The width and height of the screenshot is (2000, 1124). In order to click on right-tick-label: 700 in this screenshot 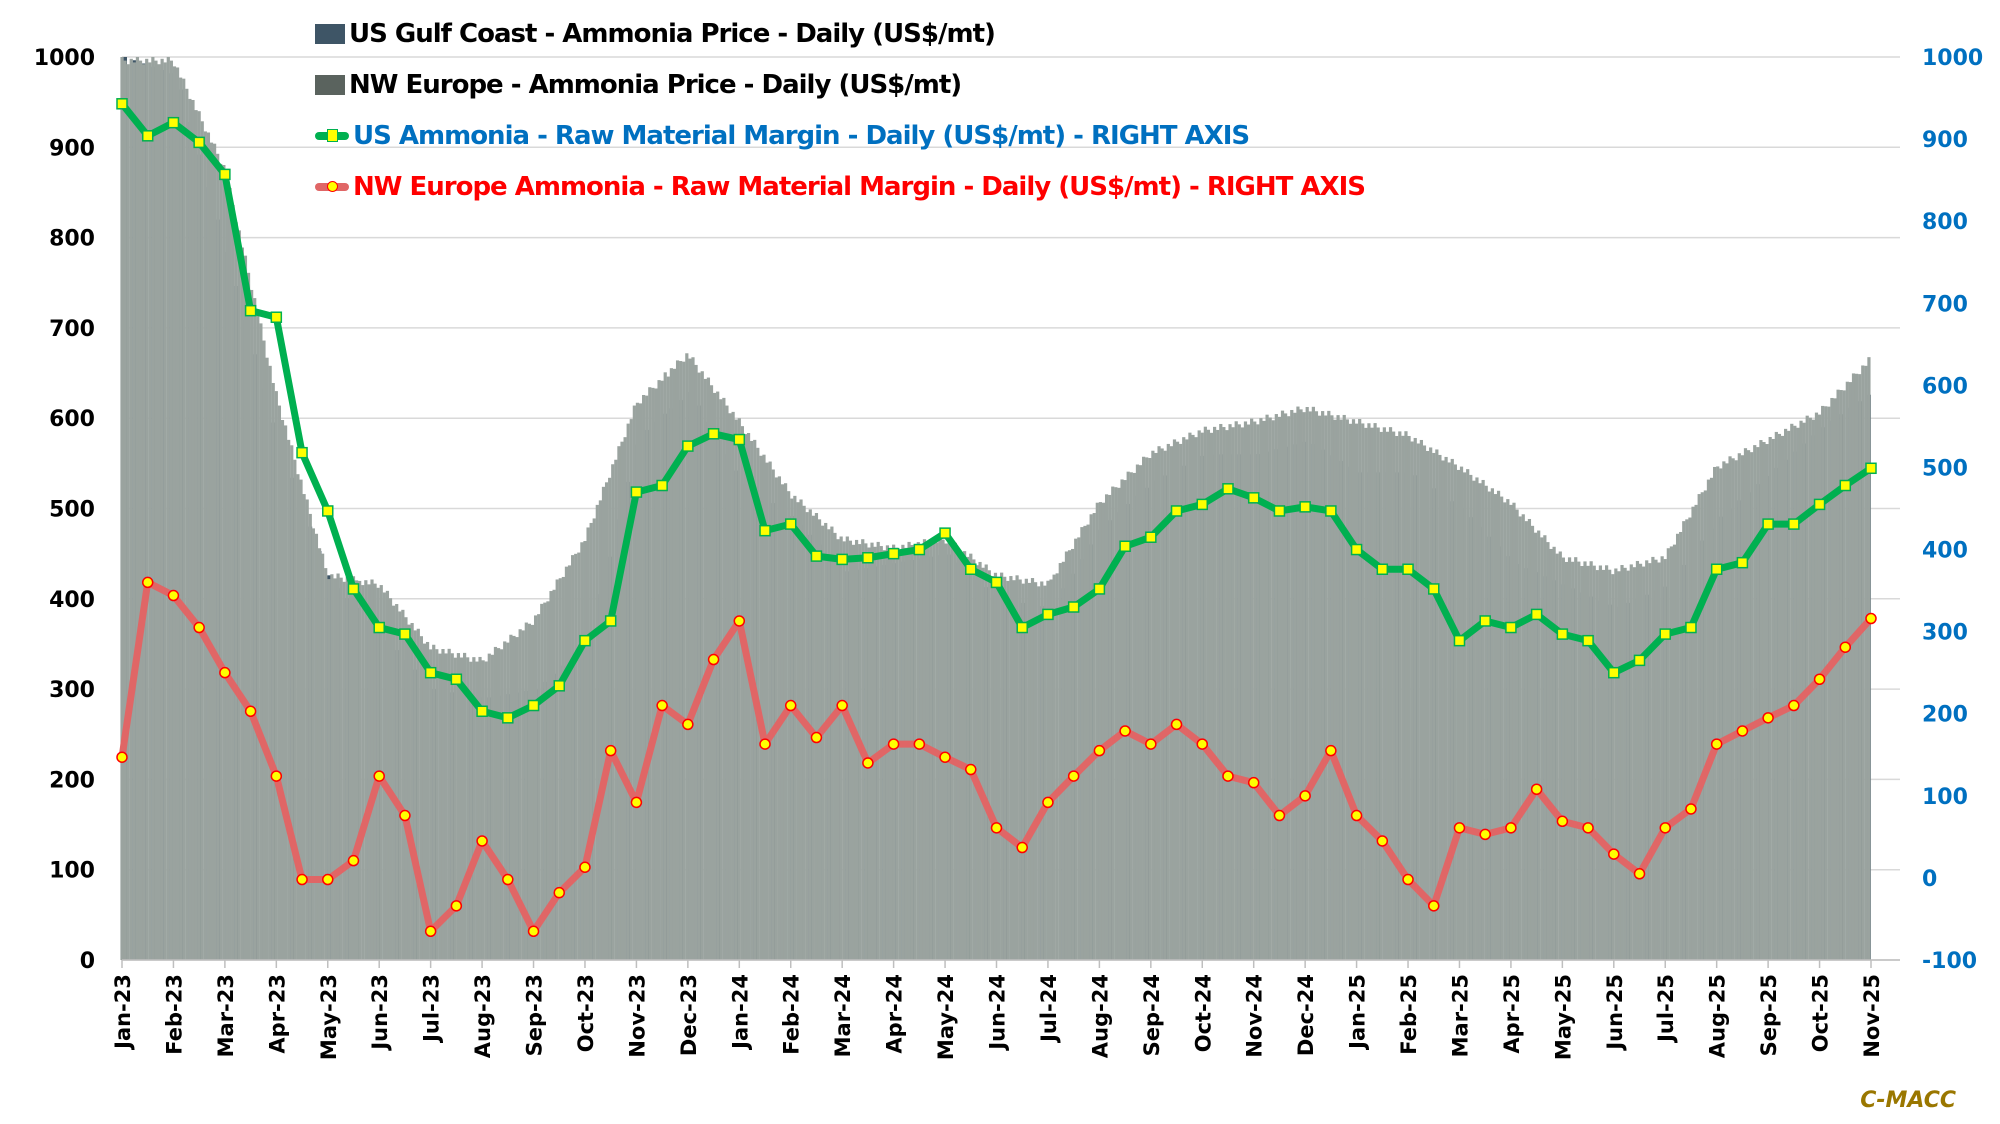, I will do `click(1945, 304)`.